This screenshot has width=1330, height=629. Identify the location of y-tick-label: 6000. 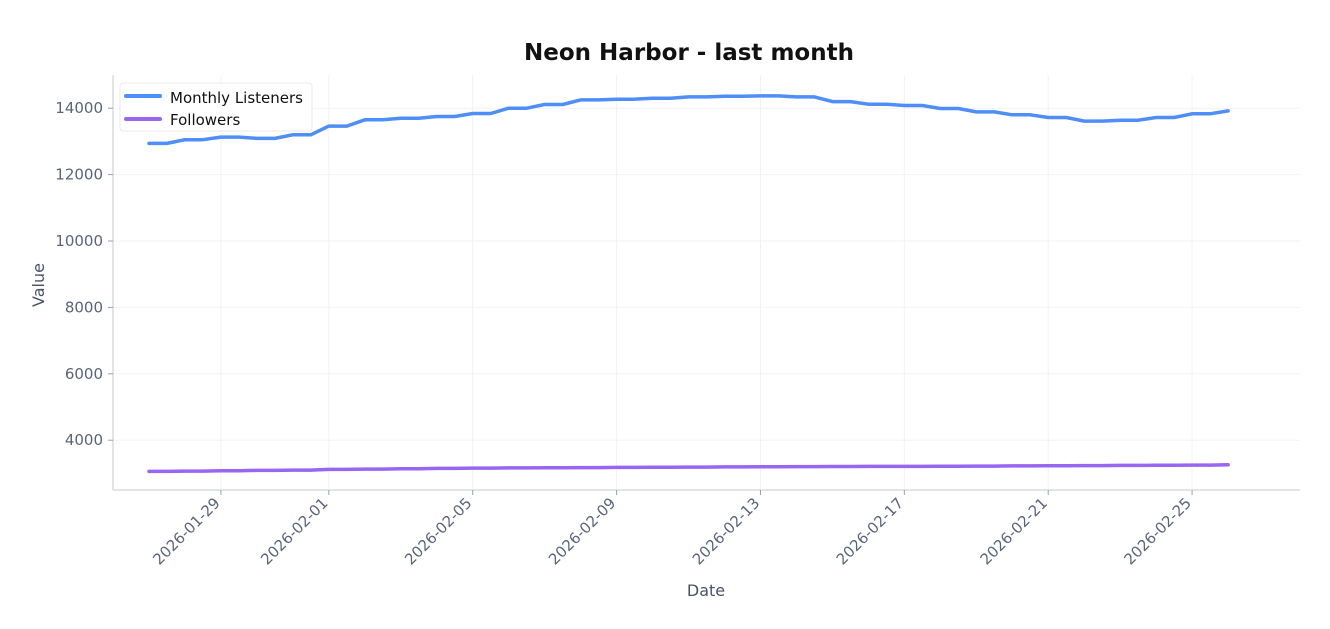
(84, 374).